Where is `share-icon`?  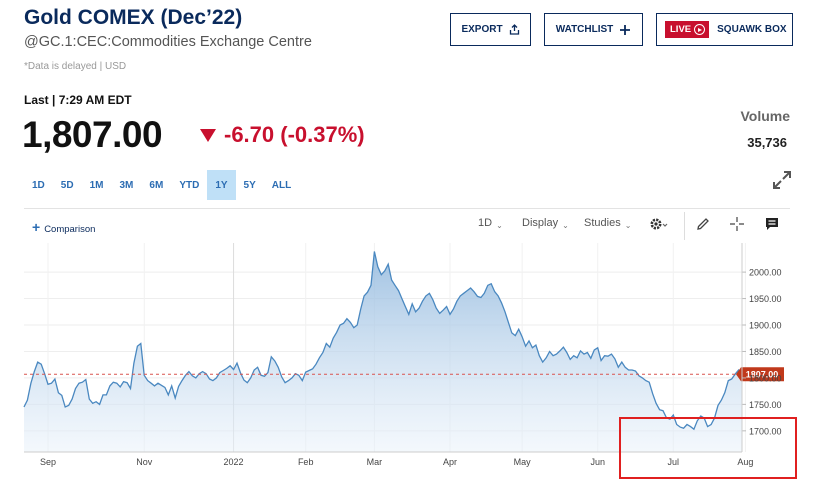 share-icon is located at coordinates (514, 29).